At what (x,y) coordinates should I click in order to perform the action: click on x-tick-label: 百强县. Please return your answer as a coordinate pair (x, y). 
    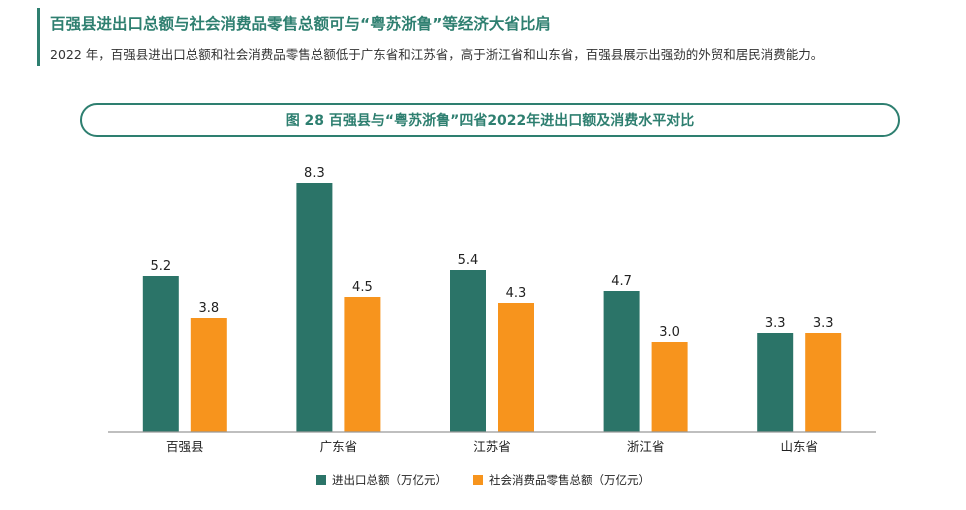
    Looking at the image, I should click on (185, 446).